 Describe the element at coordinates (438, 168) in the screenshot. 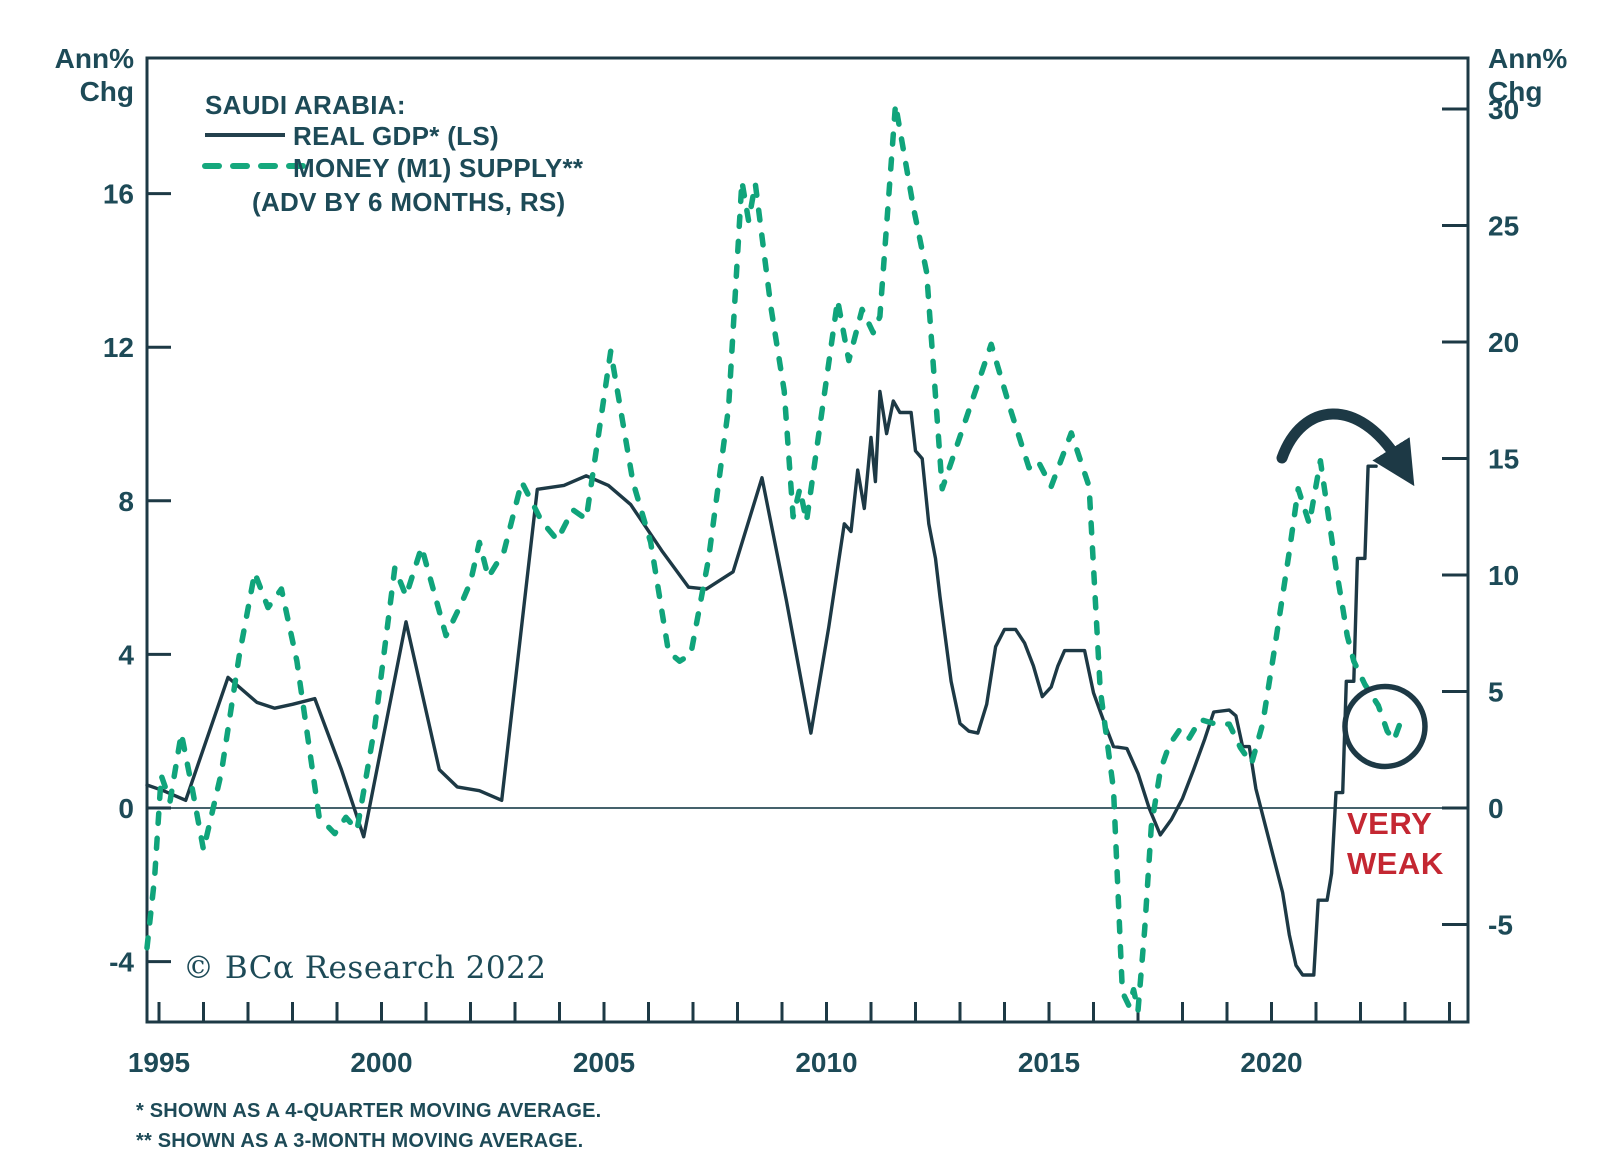

I see `legend-label-m1: MONEY (M1) SUPPLY**` at that location.